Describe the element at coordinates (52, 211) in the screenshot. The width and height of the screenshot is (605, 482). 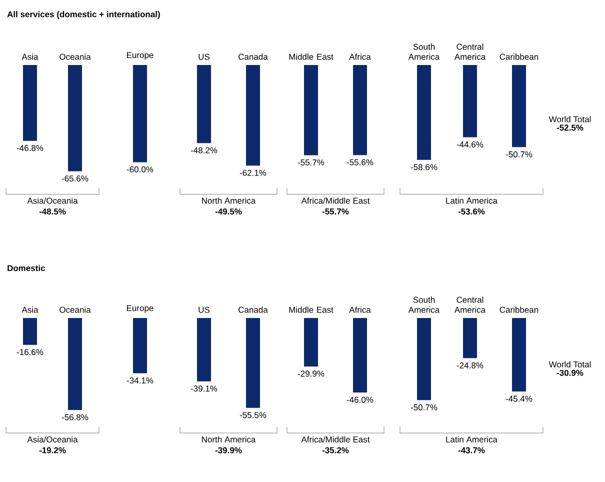
I see `text: -48.5%` at that location.